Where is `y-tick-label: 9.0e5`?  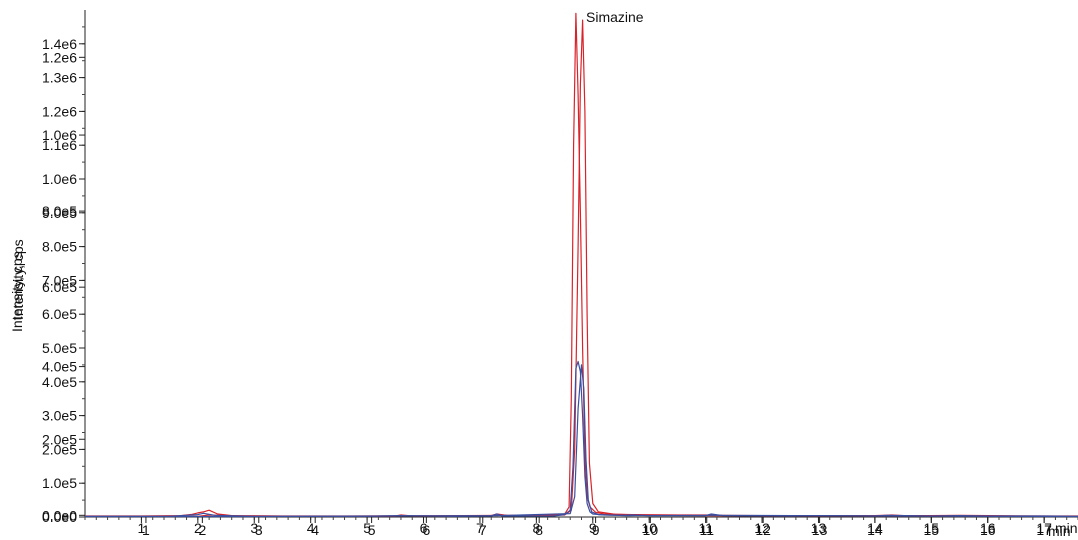 y-tick-label: 9.0e5 is located at coordinates (59, 213).